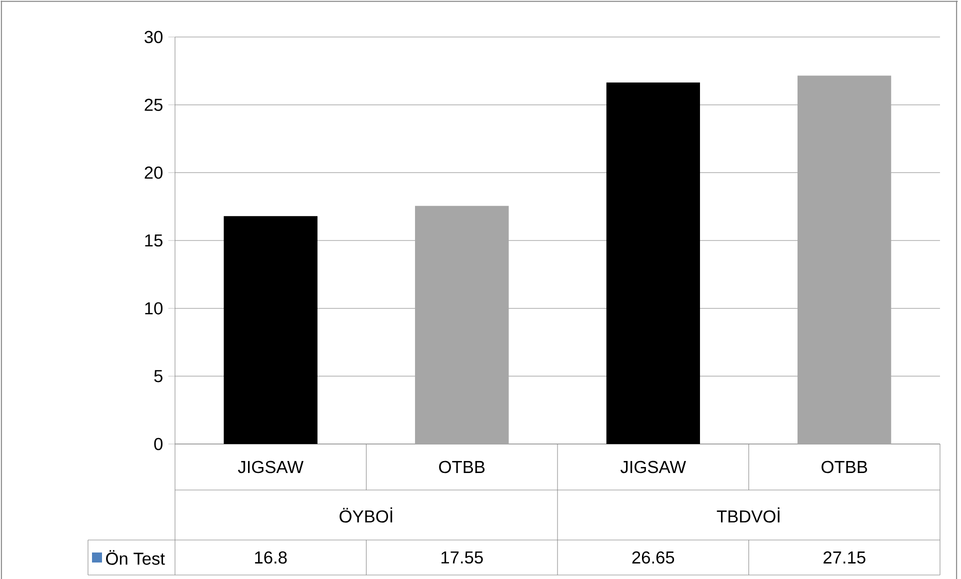 The width and height of the screenshot is (961, 579). Describe the element at coordinates (153, 104) in the screenshot. I see `y-tick-label: 25` at that location.